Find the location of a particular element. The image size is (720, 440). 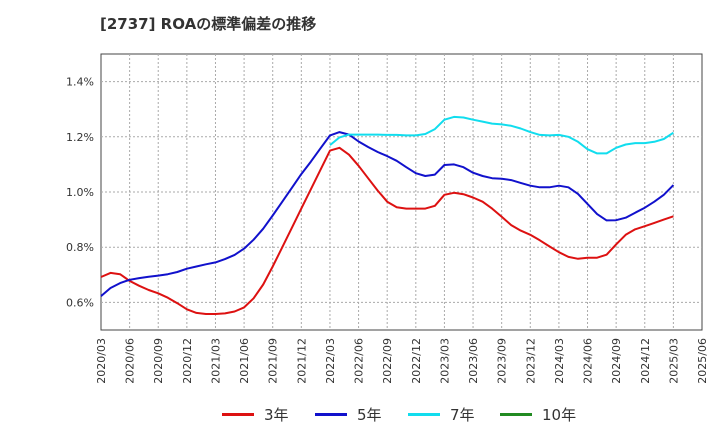

y-tick-label: 1.2% is located at coordinates (80, 137).